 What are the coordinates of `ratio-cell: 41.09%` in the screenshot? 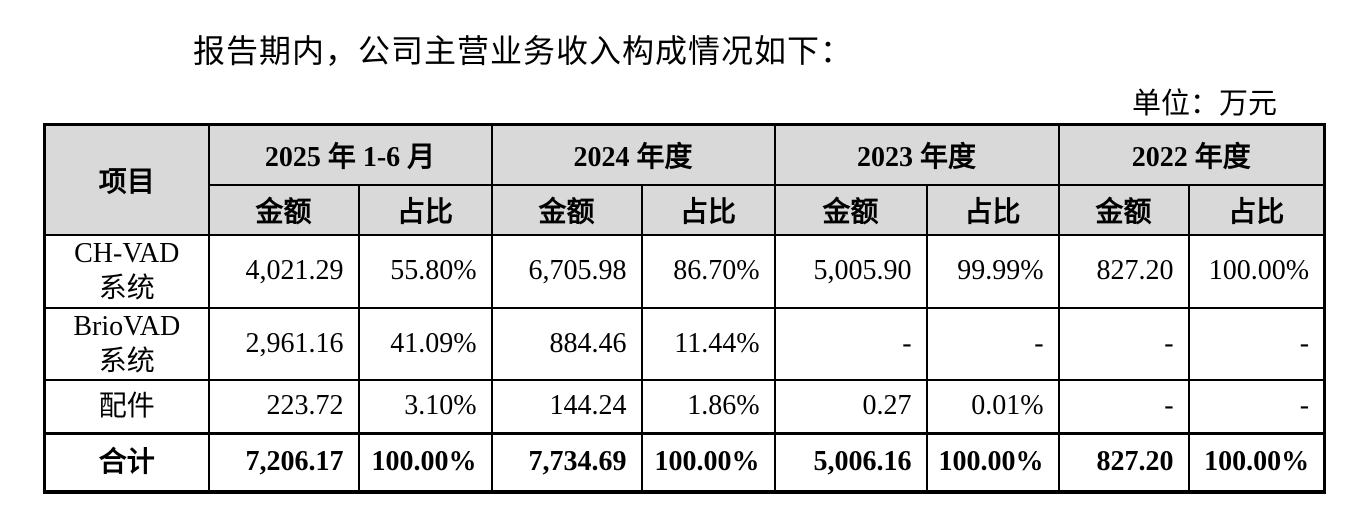 It's located at (425, 343).